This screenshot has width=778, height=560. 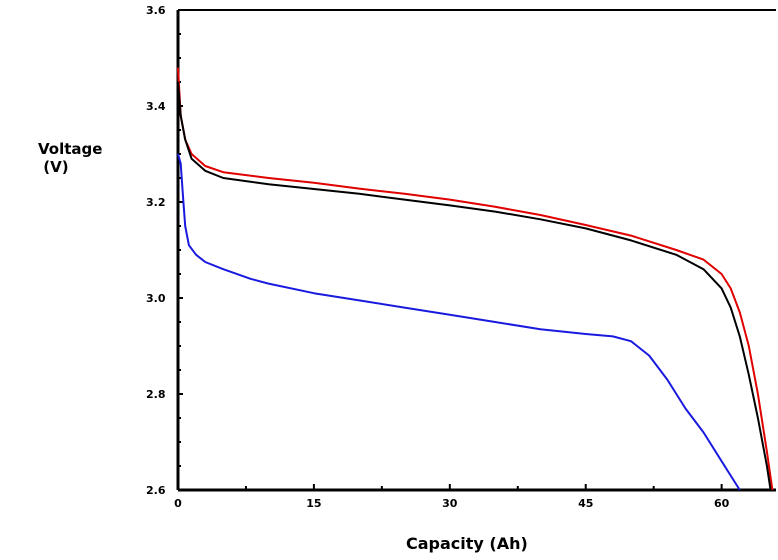 What do you see at coordinates (56, 167) in the screenshot?
I see `y-axis-label-line2: (V)` at bounding box center [56, 167].